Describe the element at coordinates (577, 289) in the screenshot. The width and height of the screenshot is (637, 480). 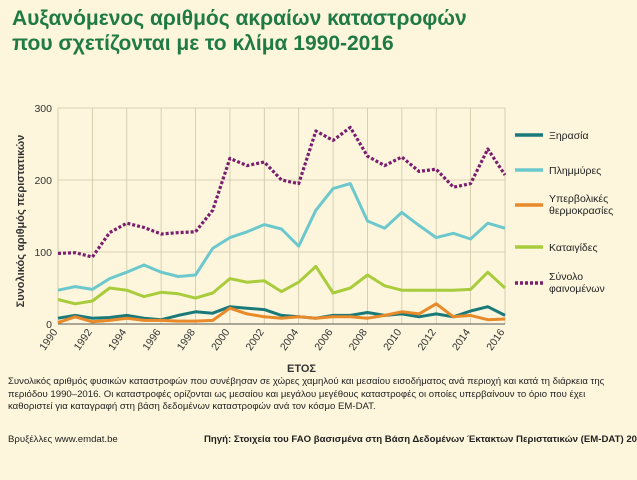
I see `legend-label-part: φαινομένων` at that location.